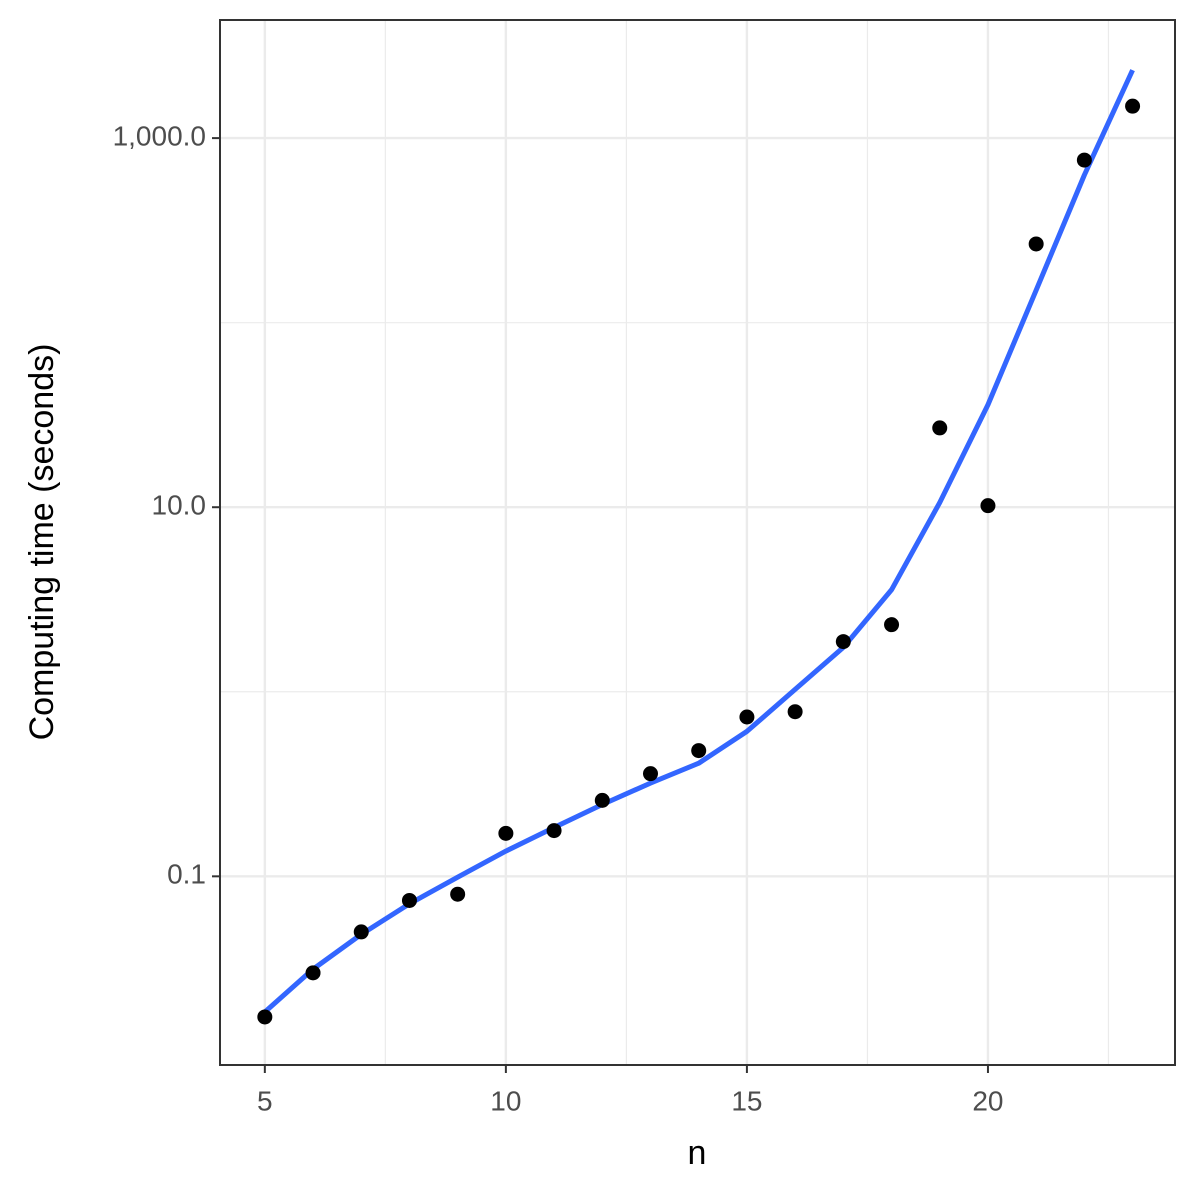 The height and width of the screenshot is (1200, 1200). What do you see at coordinates (179, 505) in the screenshot?
I see `y-tick-label: 10.0` at bounding box center [179, 505].